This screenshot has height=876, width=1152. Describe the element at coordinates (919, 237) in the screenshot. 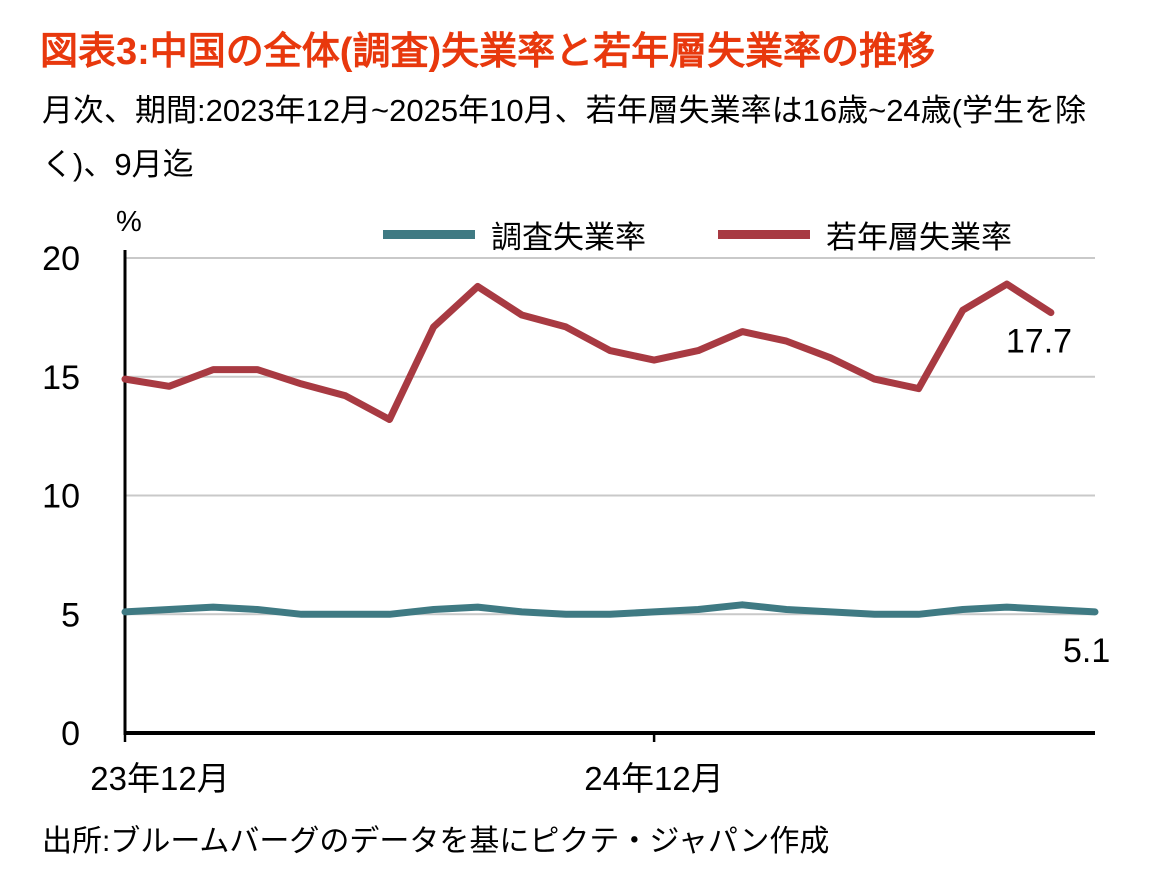

I see `legend-label-youth: 若年層失業率` at that location.